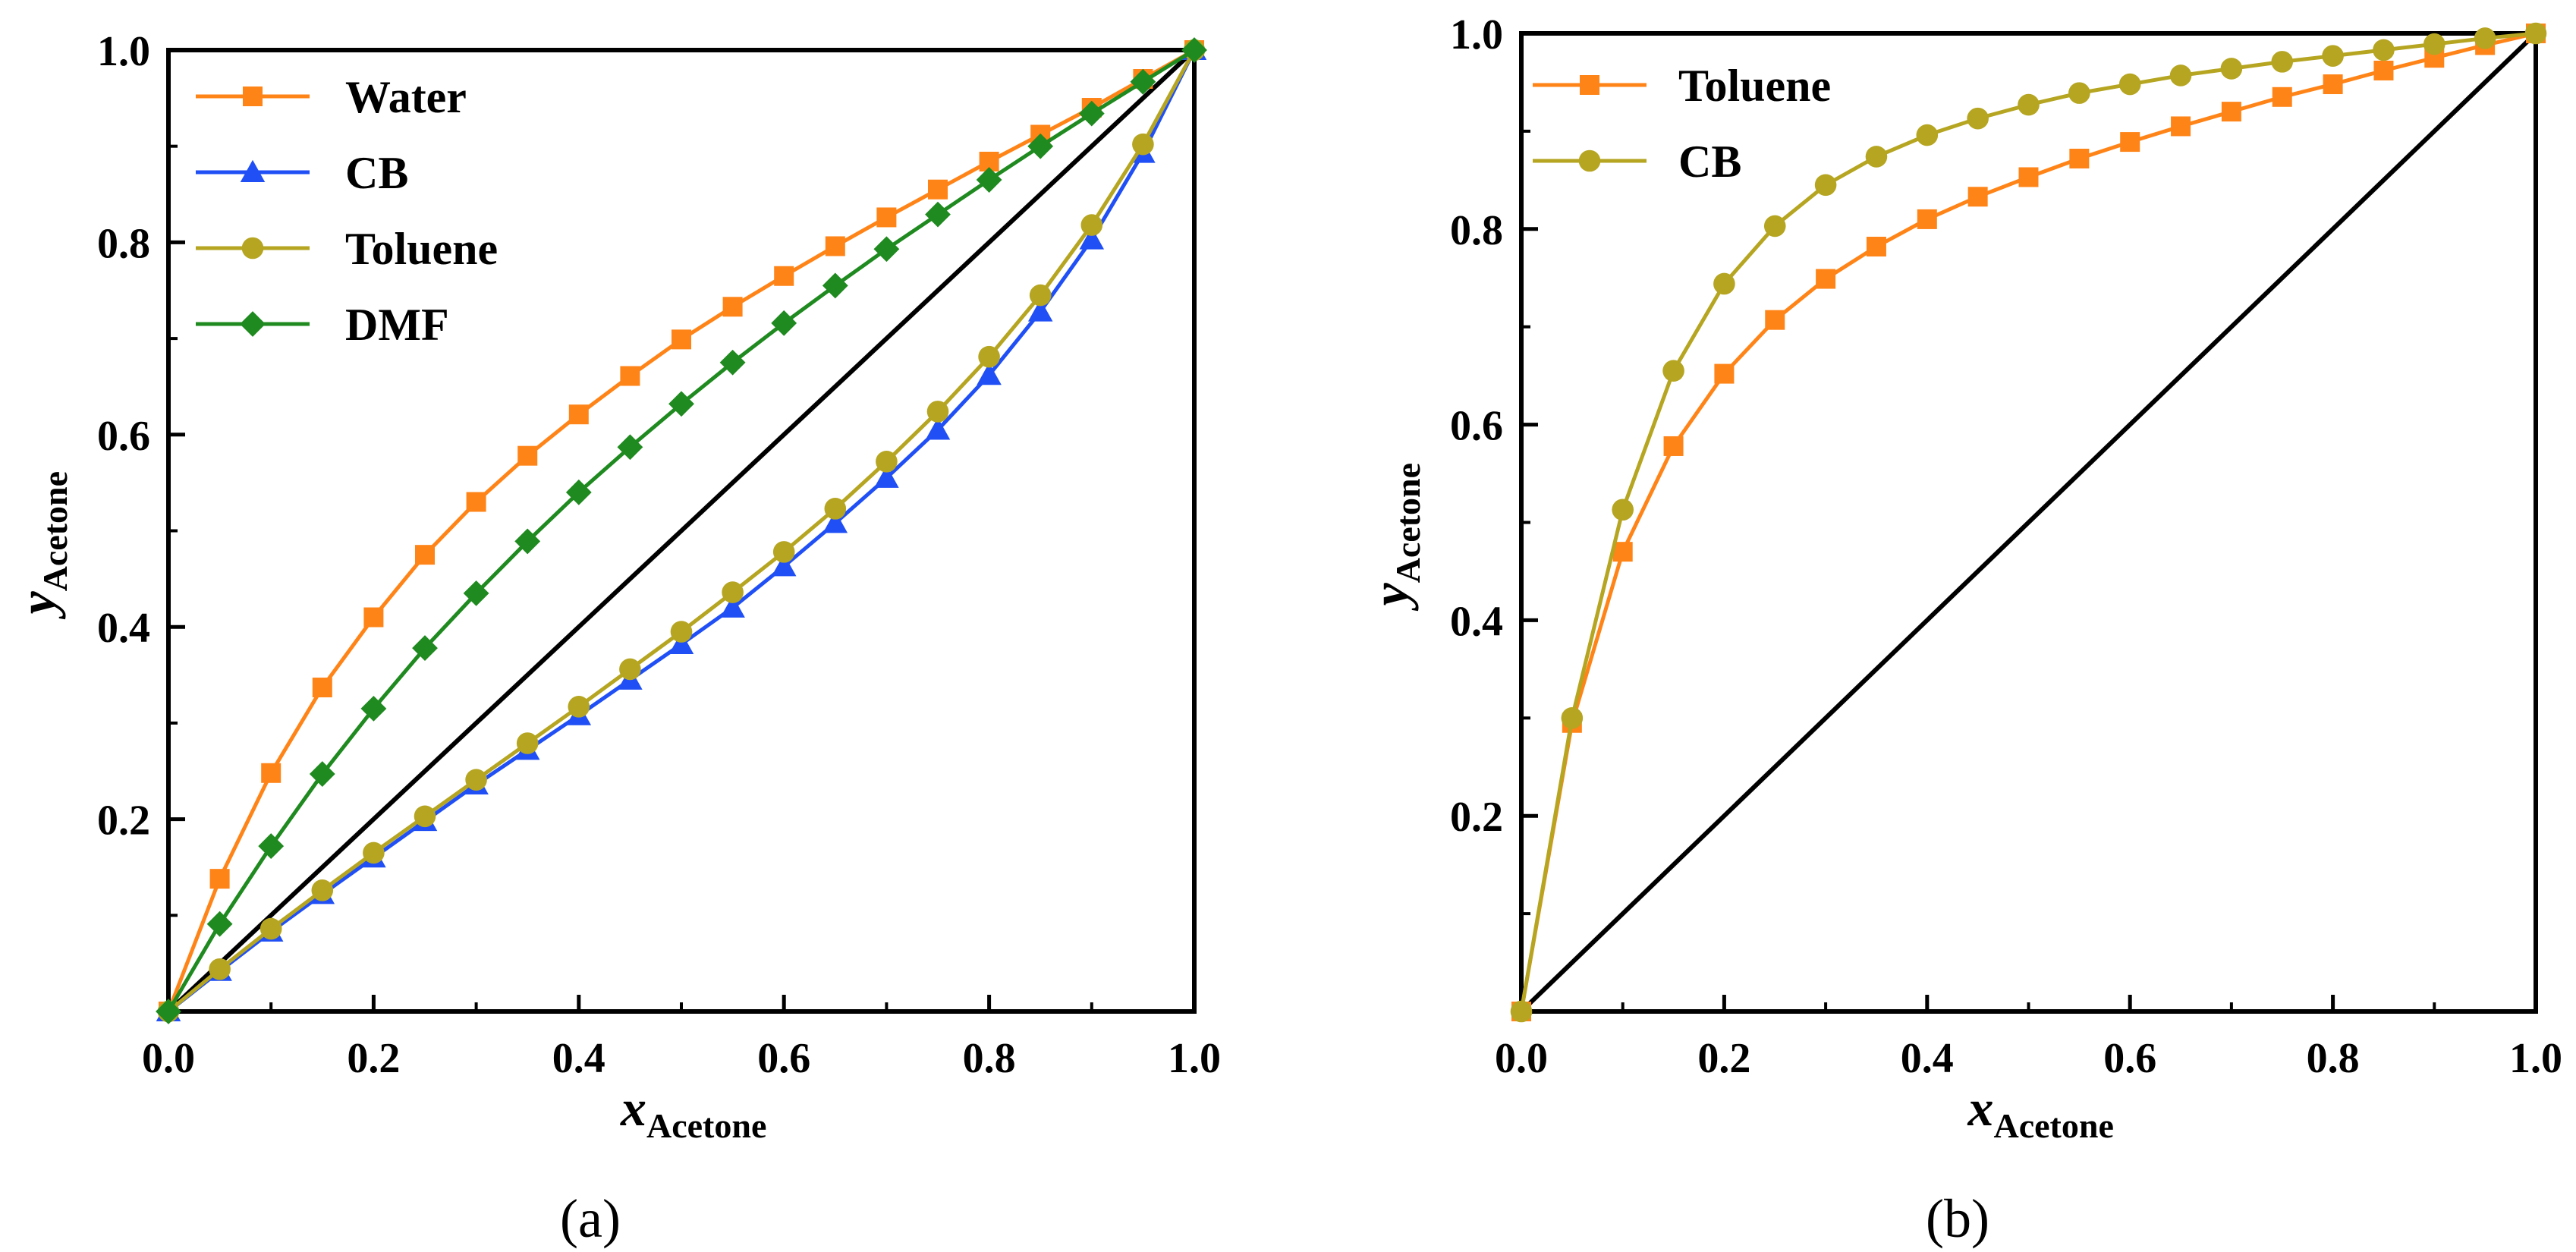  What do you see at coordinates (2535, 1058) in the screenshot?
I see `x-tick-label-b-5: 1.0` at bounding box center [2535, 1058].